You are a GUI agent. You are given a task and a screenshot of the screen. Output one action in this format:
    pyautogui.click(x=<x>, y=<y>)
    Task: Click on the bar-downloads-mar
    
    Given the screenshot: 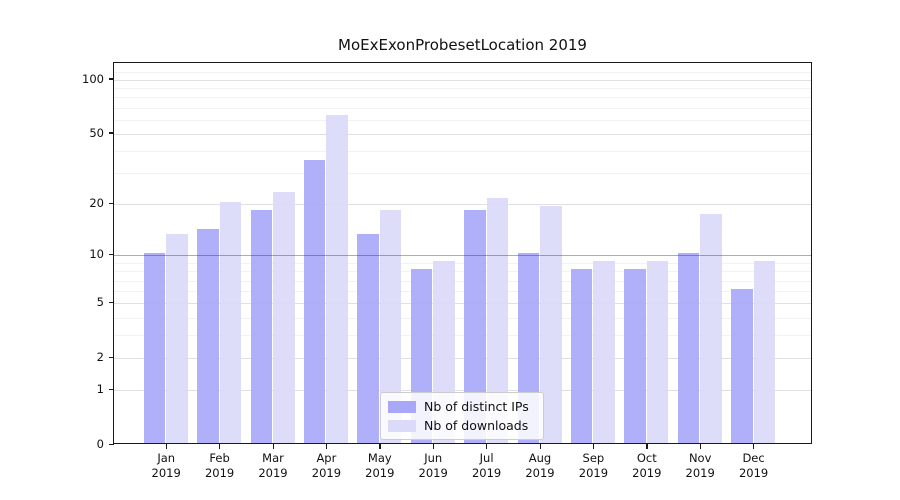 What is the action you would take?
    pyautogui.click(x=284, y=317)
    